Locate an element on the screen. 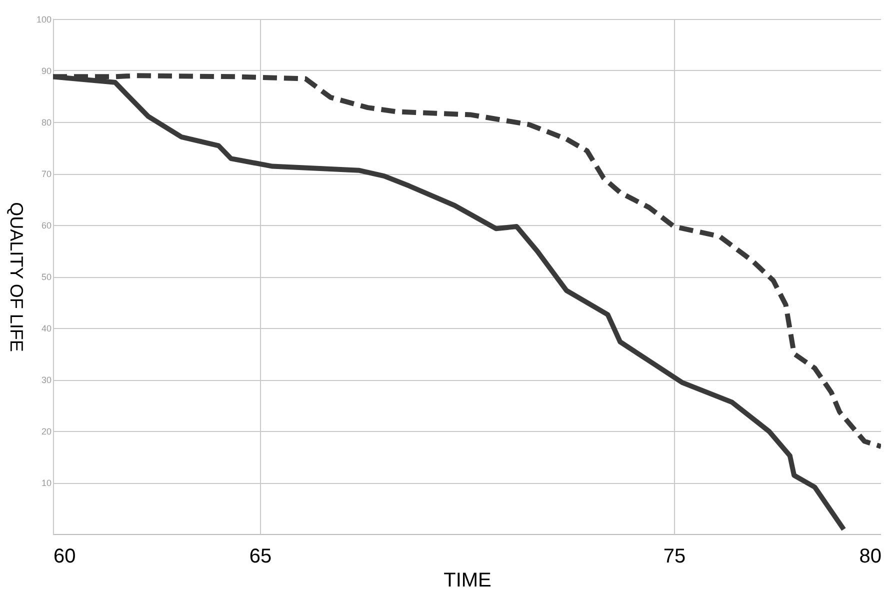  x-tick-label: 80 is located at coordinates (870, 557).